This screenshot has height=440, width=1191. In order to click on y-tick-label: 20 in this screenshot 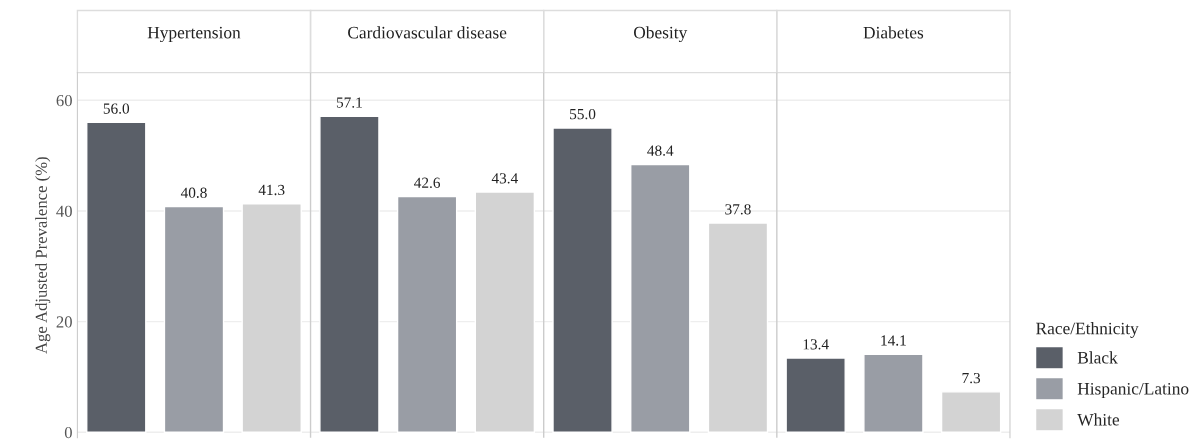, I will do `click(64, 322)`.